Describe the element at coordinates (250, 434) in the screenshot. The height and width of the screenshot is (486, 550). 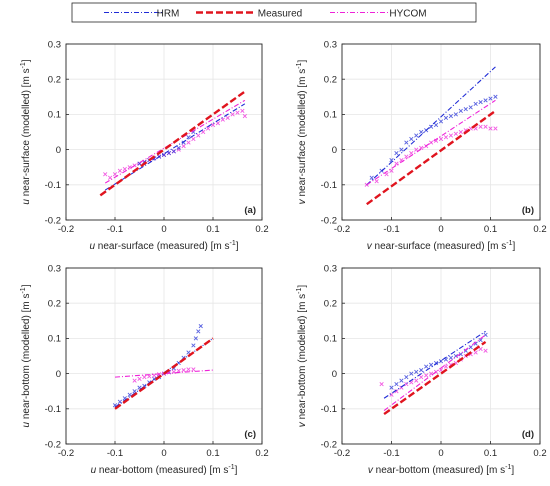
I see `panel-label: (c)` at that location.